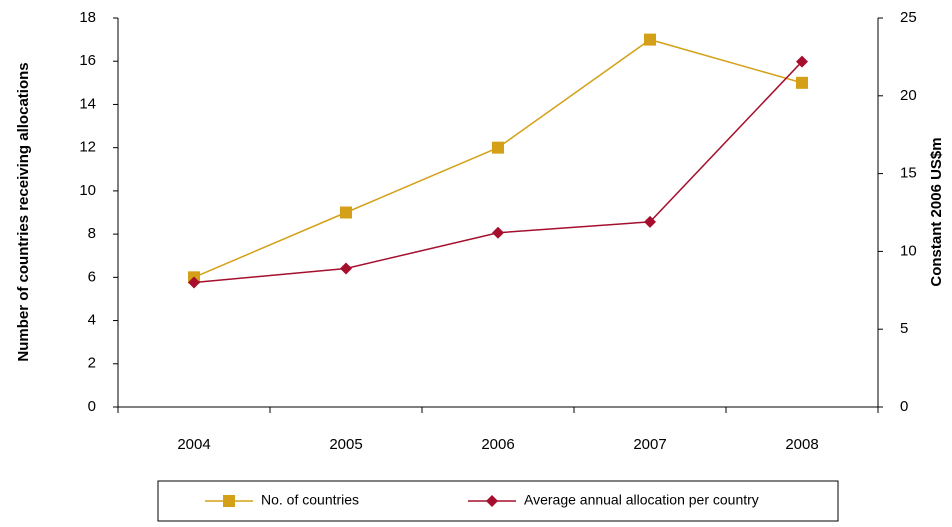 The height and width of the screenshot is (527, 952). Describe the element at coordinates (87, 103) in the screenshot. I see `y-tick-label: 14` at that location.